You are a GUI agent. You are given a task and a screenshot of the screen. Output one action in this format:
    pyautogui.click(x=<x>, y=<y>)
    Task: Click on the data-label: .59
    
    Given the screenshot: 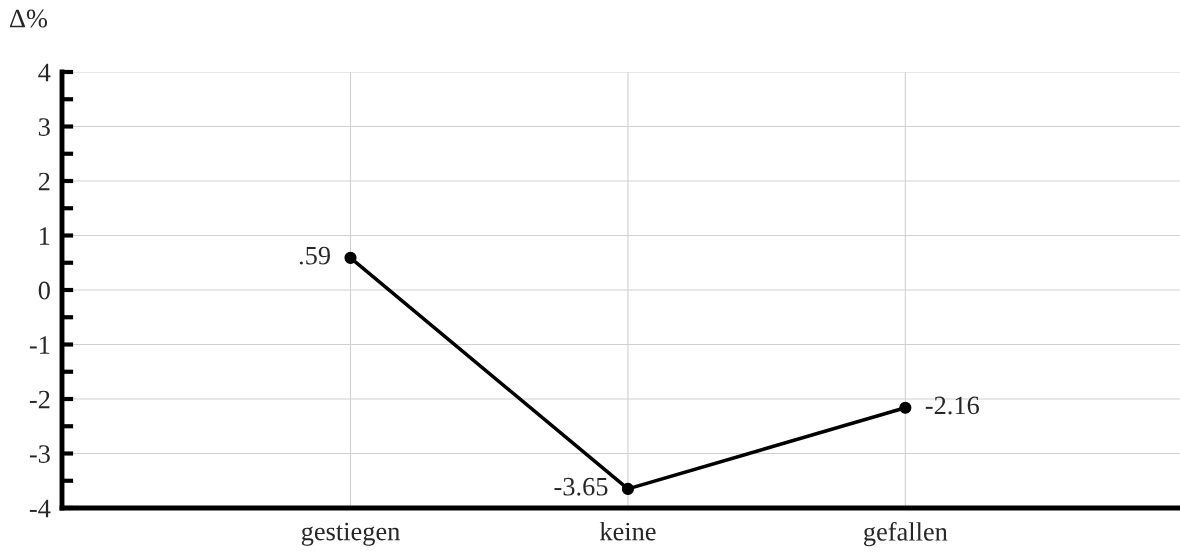 What is the action you would take?
    pyautogui.click(x=314, y=255)
    